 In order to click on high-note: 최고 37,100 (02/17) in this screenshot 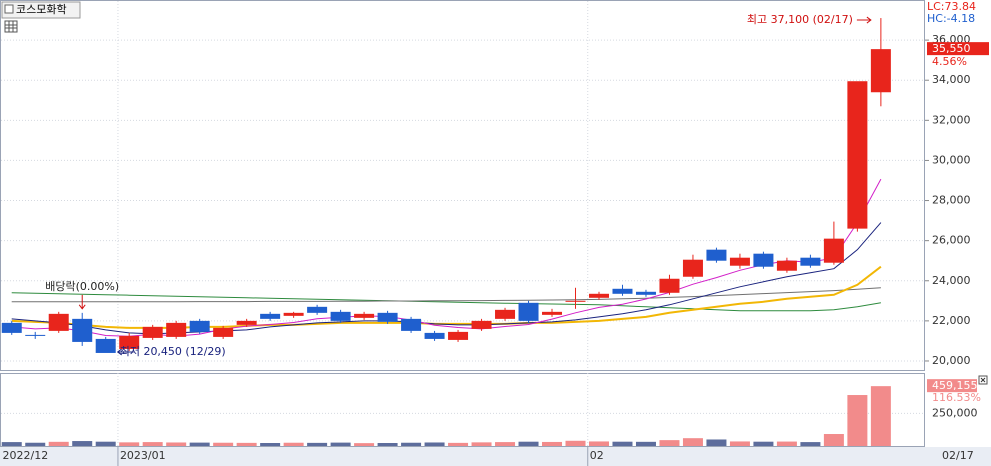, I will do `click(800, 19)`.